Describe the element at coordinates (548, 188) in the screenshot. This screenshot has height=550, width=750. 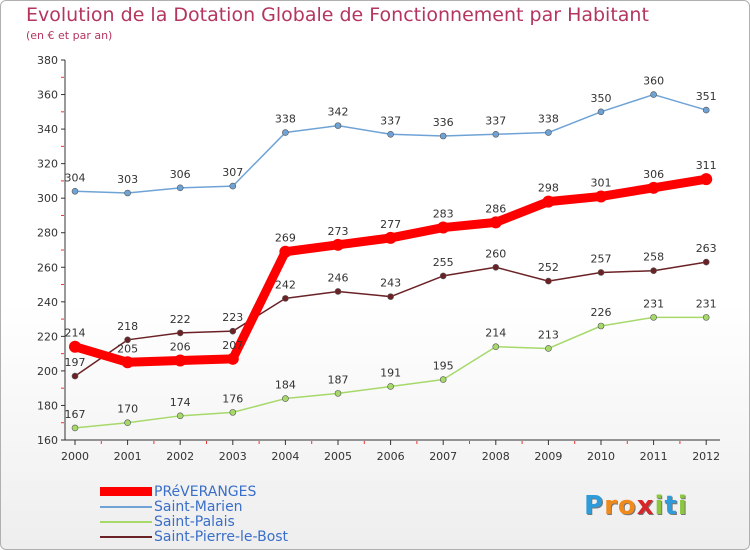
I see `data-label: 298` at that location.